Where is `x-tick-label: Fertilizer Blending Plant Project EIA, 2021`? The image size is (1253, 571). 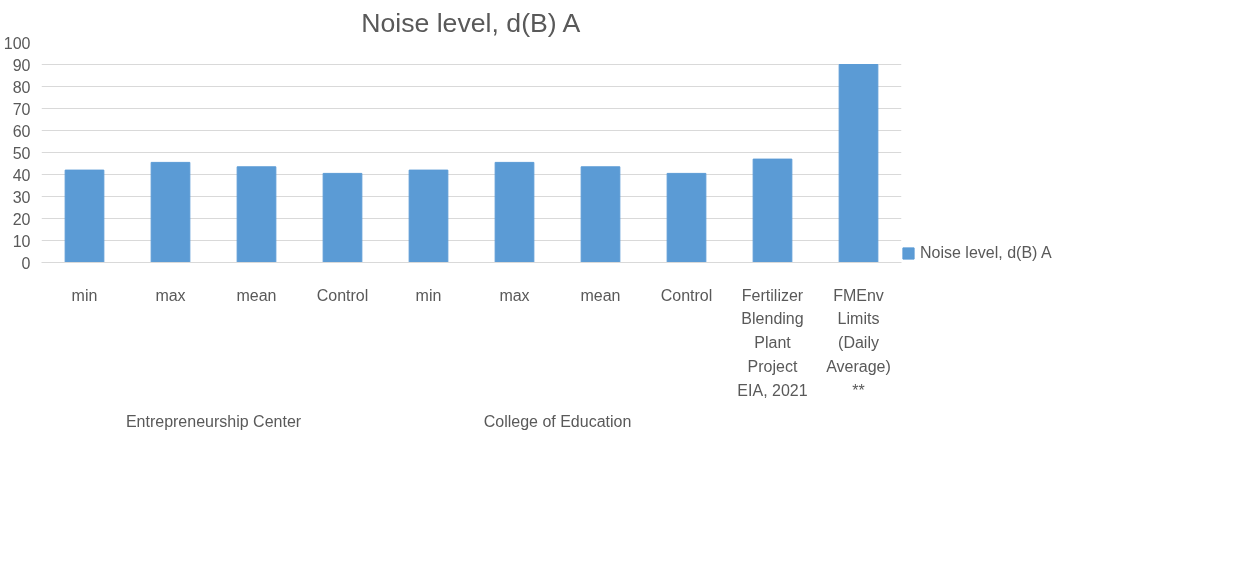
x-tick-label: Fertilizer Blending Plant Project EIA, 2021 is located at coordinates (772, 342).